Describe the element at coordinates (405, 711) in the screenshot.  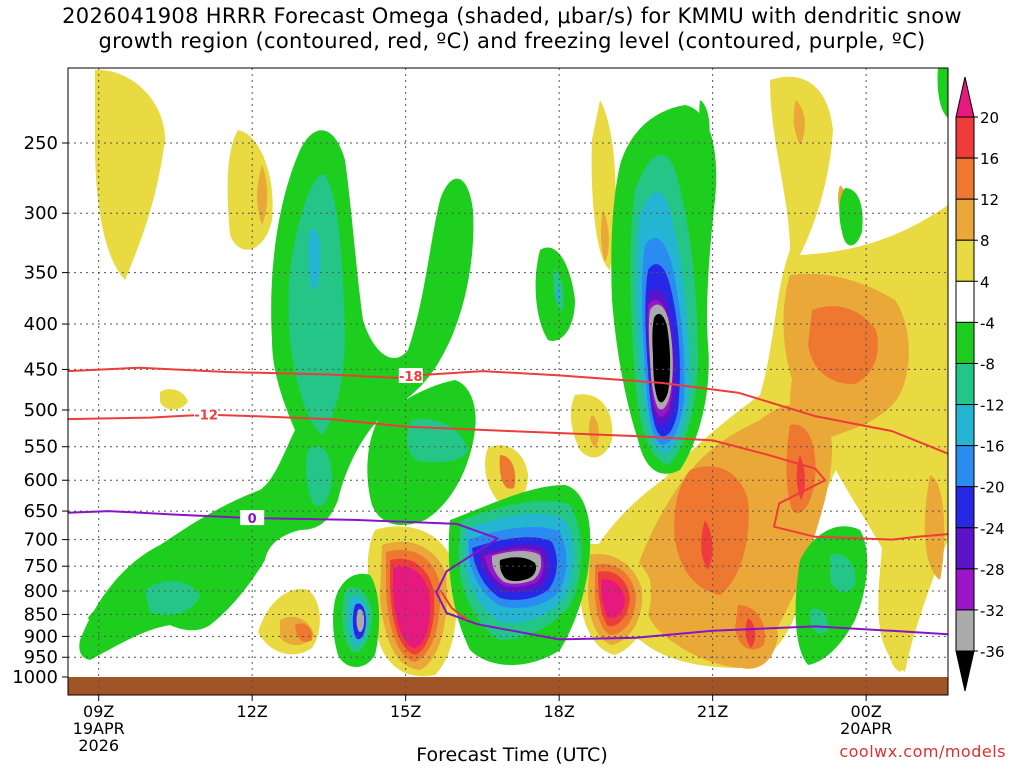
I see `x-tick-label: 15Z` at that location.